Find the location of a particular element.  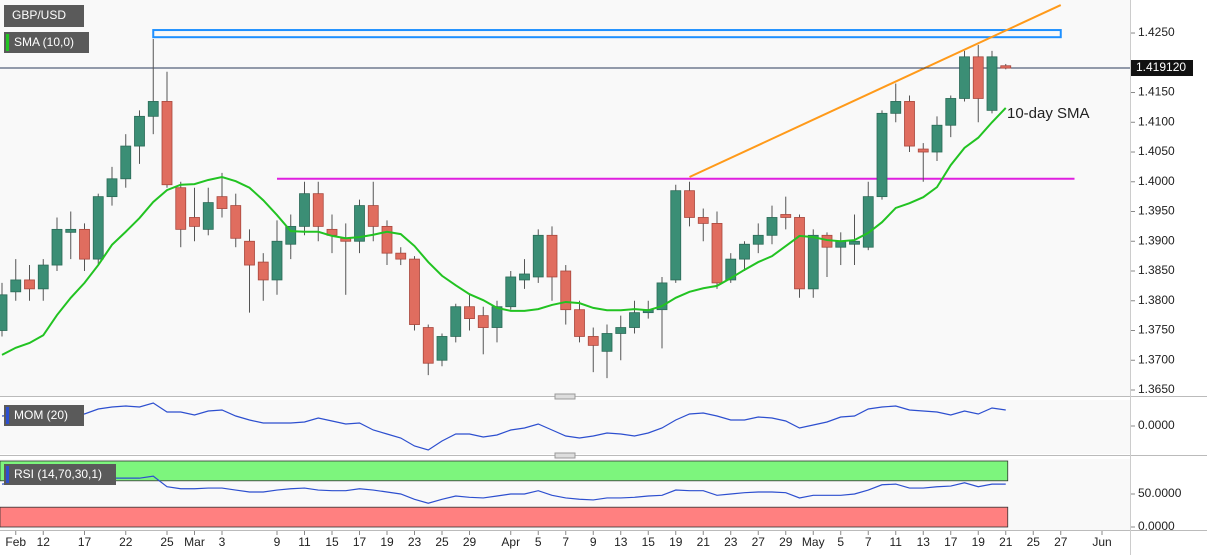

symbol-box is located at coordinates (44, 16).